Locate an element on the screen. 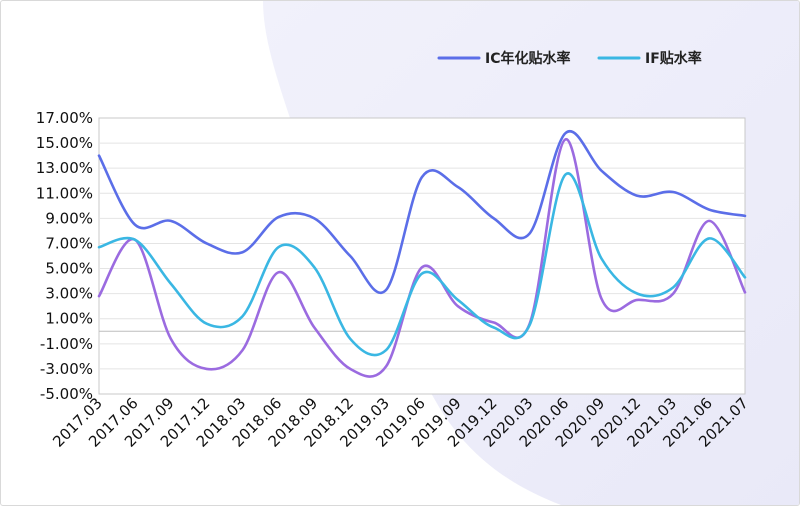 The width and height of the screenshot is (800, 506). y-tick-label: 1.00% is located at coordinates (69, 319).